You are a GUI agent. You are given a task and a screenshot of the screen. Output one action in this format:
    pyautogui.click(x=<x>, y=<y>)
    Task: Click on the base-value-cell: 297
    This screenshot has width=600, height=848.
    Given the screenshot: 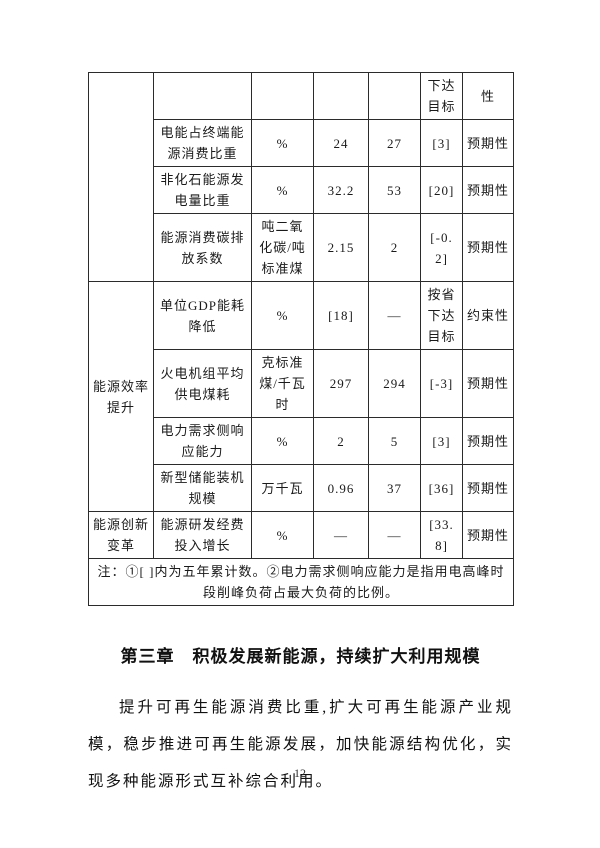 What is the action you would take?
    pyautogui.click(x=341, y=383)
    